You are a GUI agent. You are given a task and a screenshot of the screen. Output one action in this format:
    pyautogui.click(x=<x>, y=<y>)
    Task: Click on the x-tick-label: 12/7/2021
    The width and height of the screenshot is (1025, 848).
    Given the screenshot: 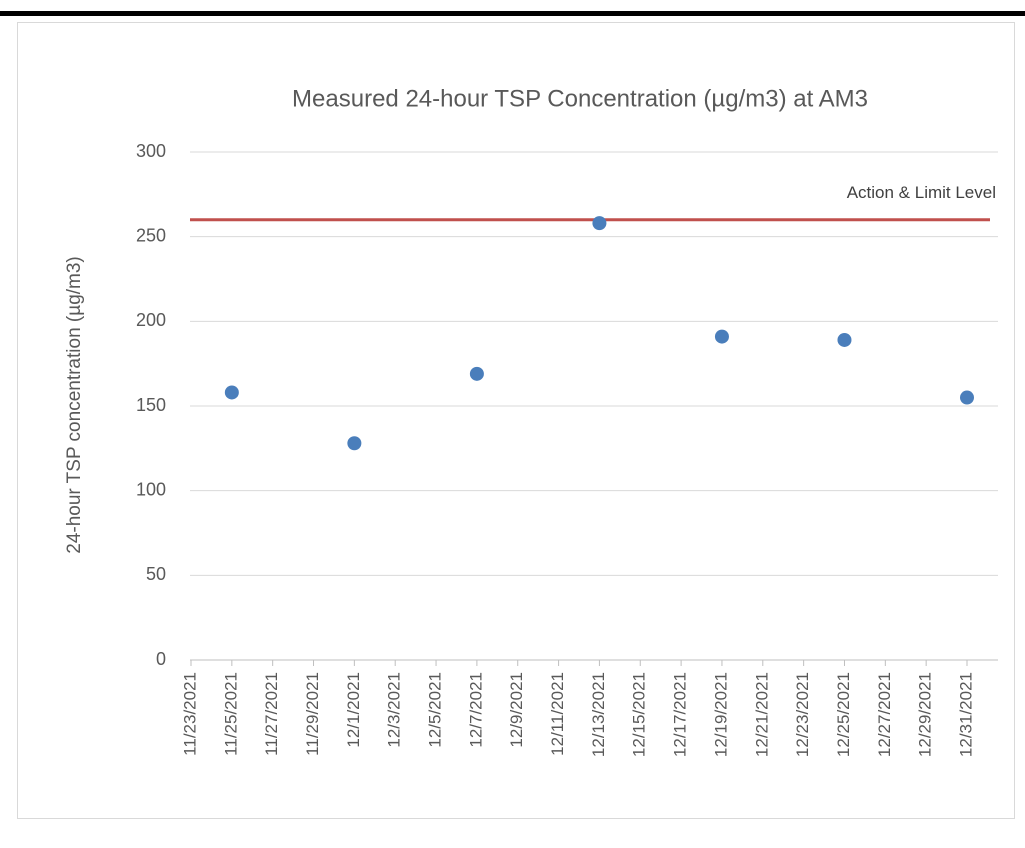 What is the action you would take?
    pyautogui.click(x=475, y=710)
    